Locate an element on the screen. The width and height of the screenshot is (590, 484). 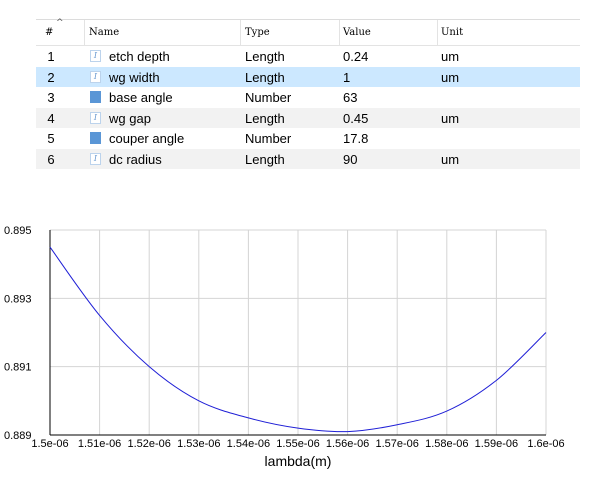
row-index: 3 is located at coordinates (51, 97).